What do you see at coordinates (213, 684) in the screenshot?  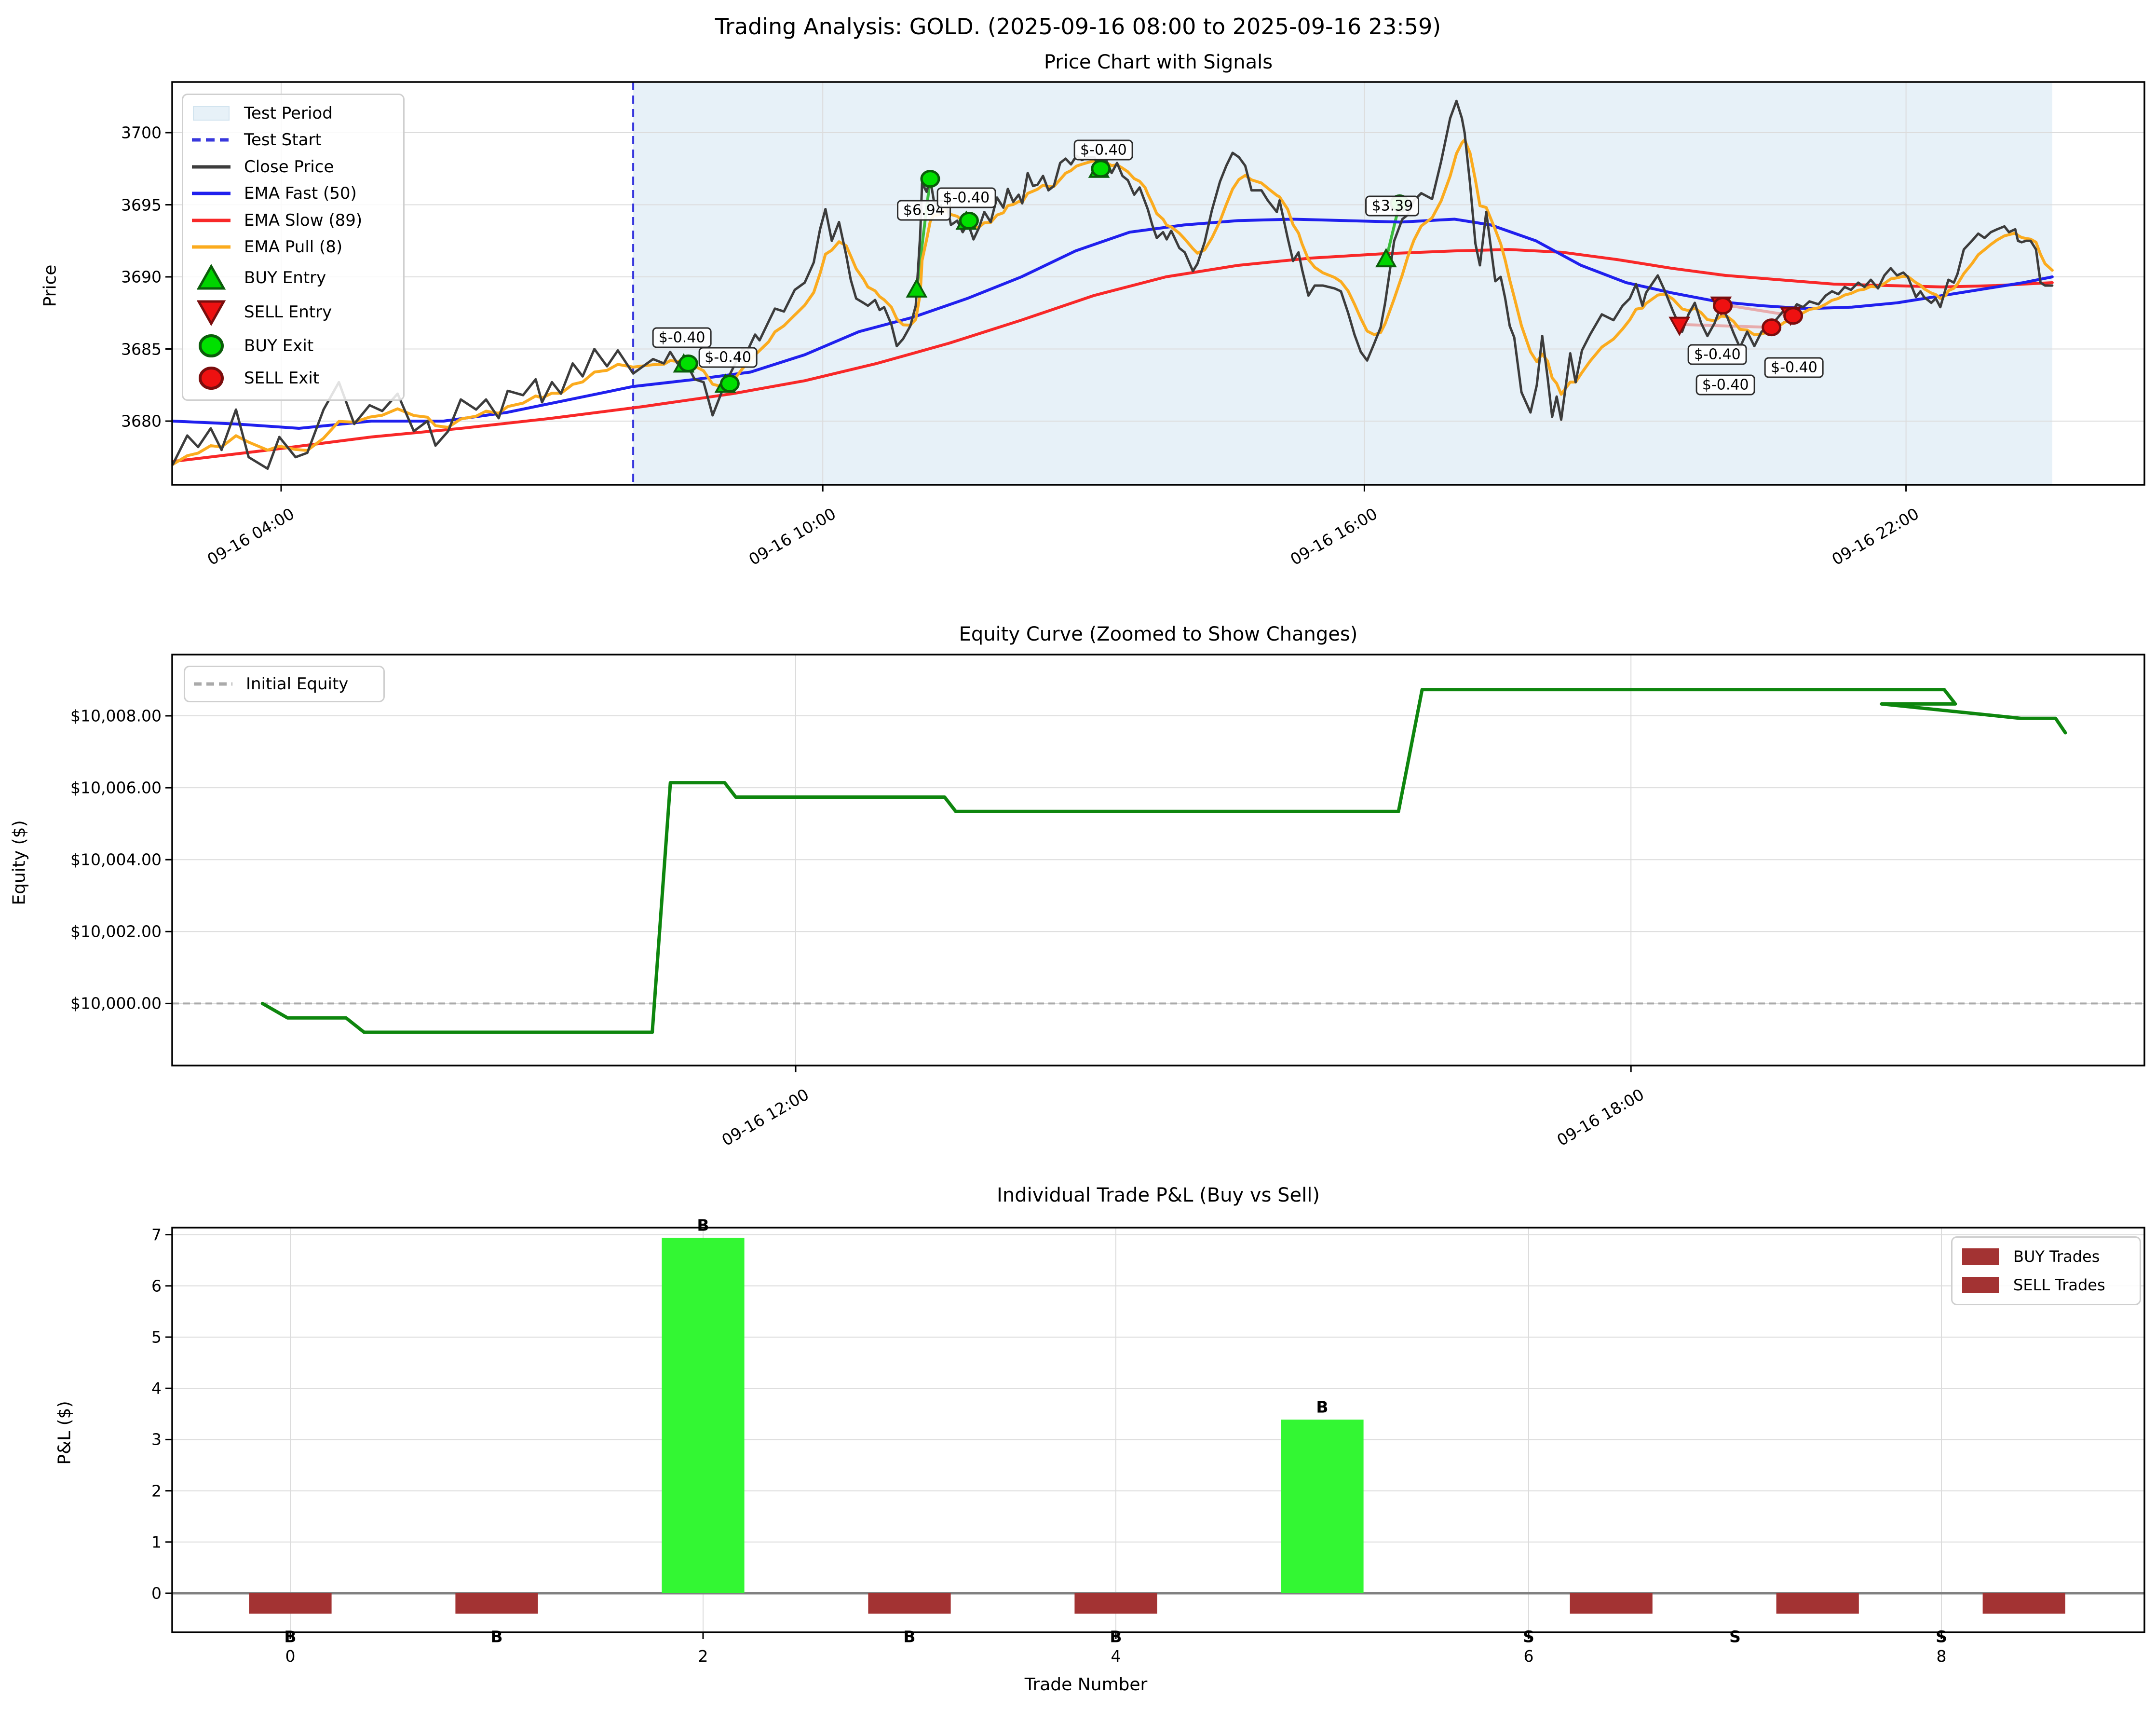 I see `initial-equity-dashed-icon` at bounding box center [213, 684].